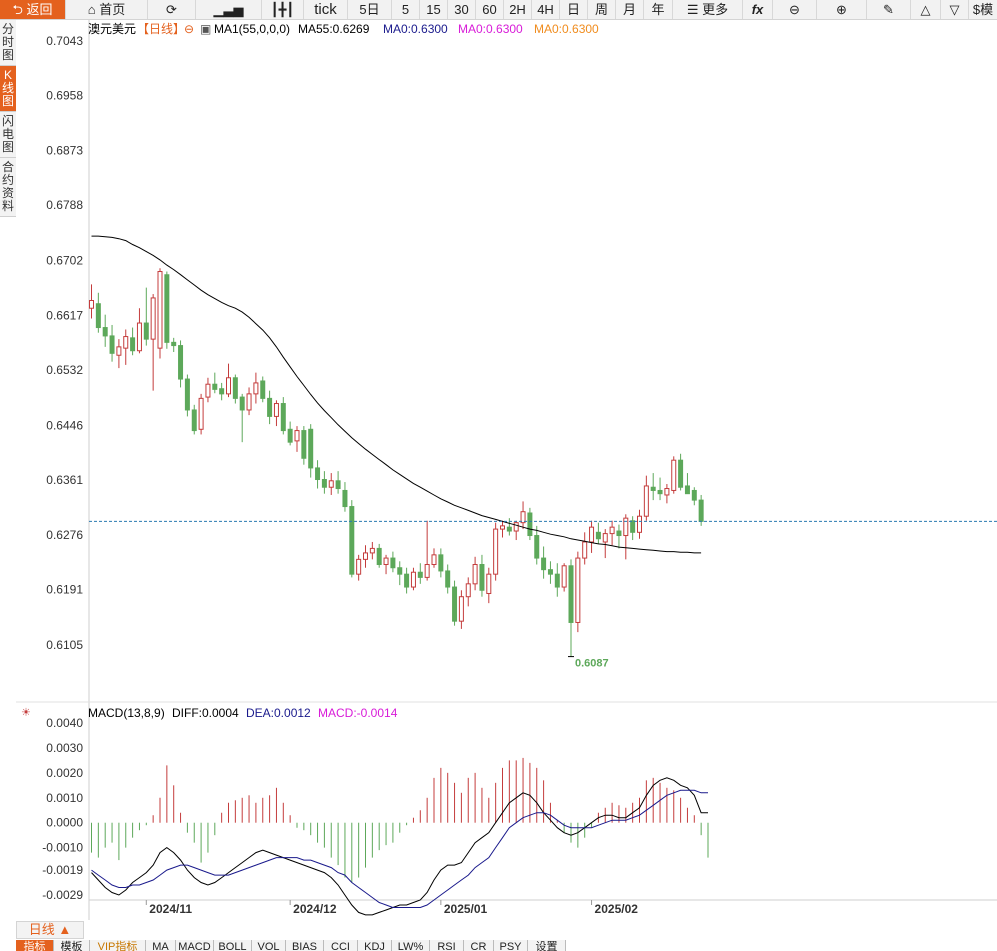 The image size is (997, 951). What do you see at coordinates (8, 135) in the screenshot?
I see `side-tab-2: 闪电图` at bounding box center [8, 135].